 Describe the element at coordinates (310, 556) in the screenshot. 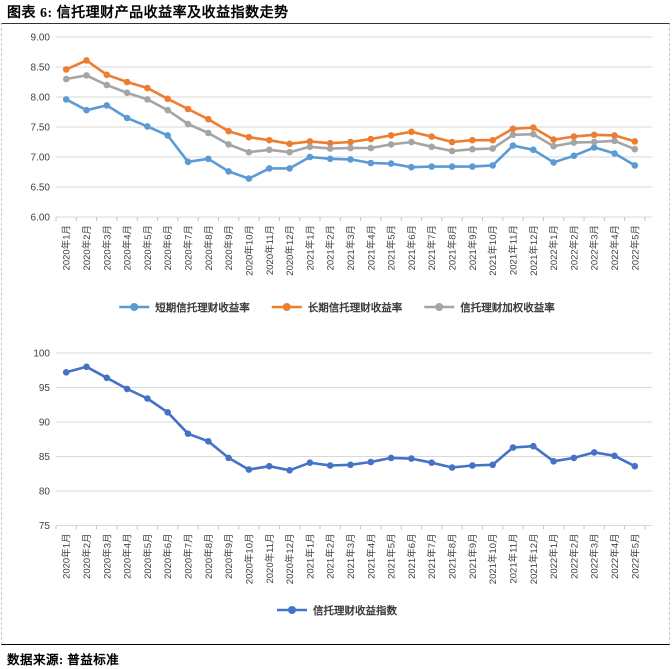

I see `x-axis-tick-label: 2021年1月` at that location.